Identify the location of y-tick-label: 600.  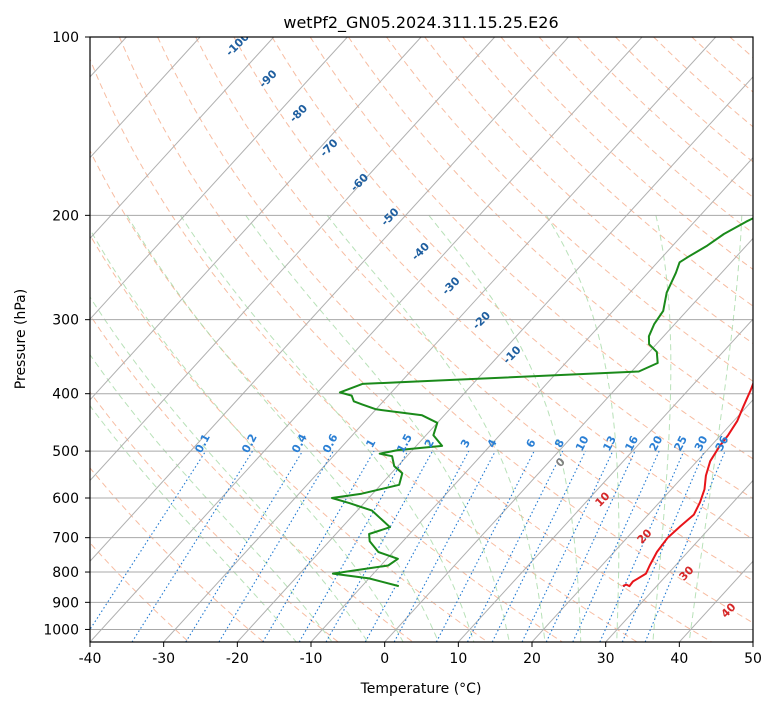
(65, 499).